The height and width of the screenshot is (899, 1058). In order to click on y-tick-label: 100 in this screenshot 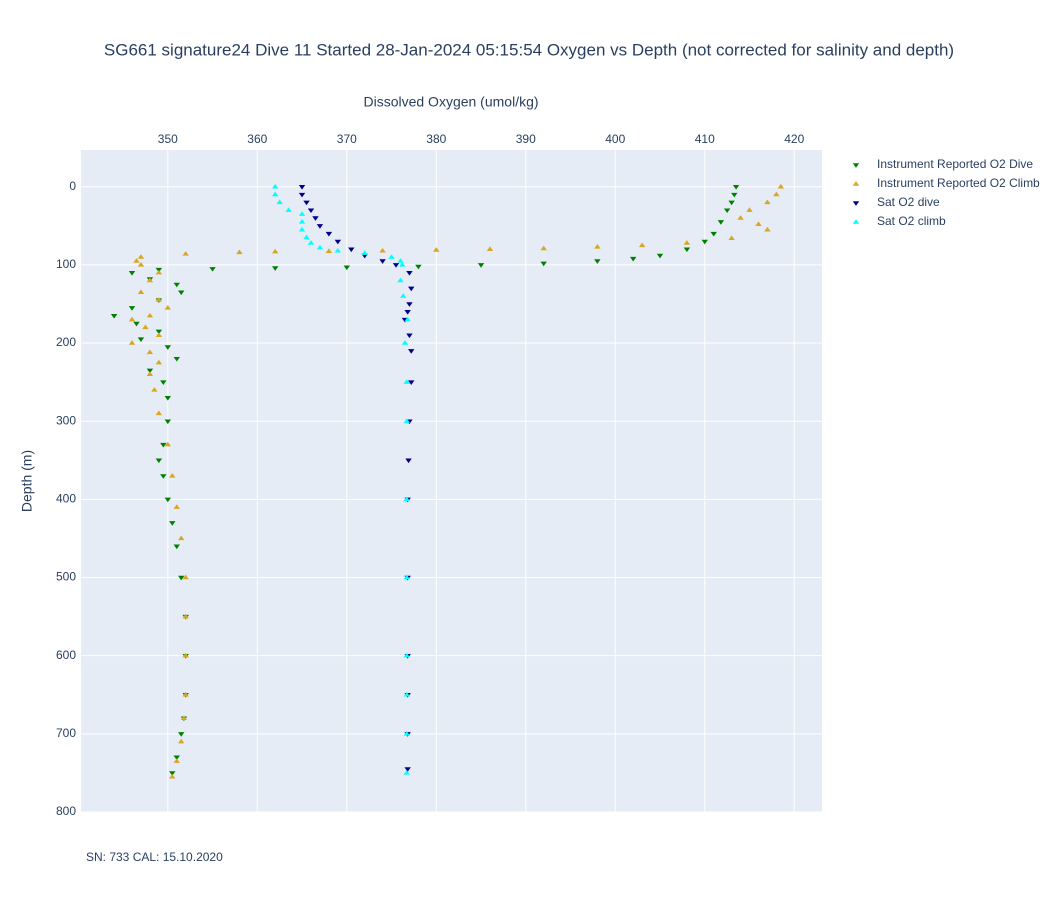, I will do `click(66, 264)`.